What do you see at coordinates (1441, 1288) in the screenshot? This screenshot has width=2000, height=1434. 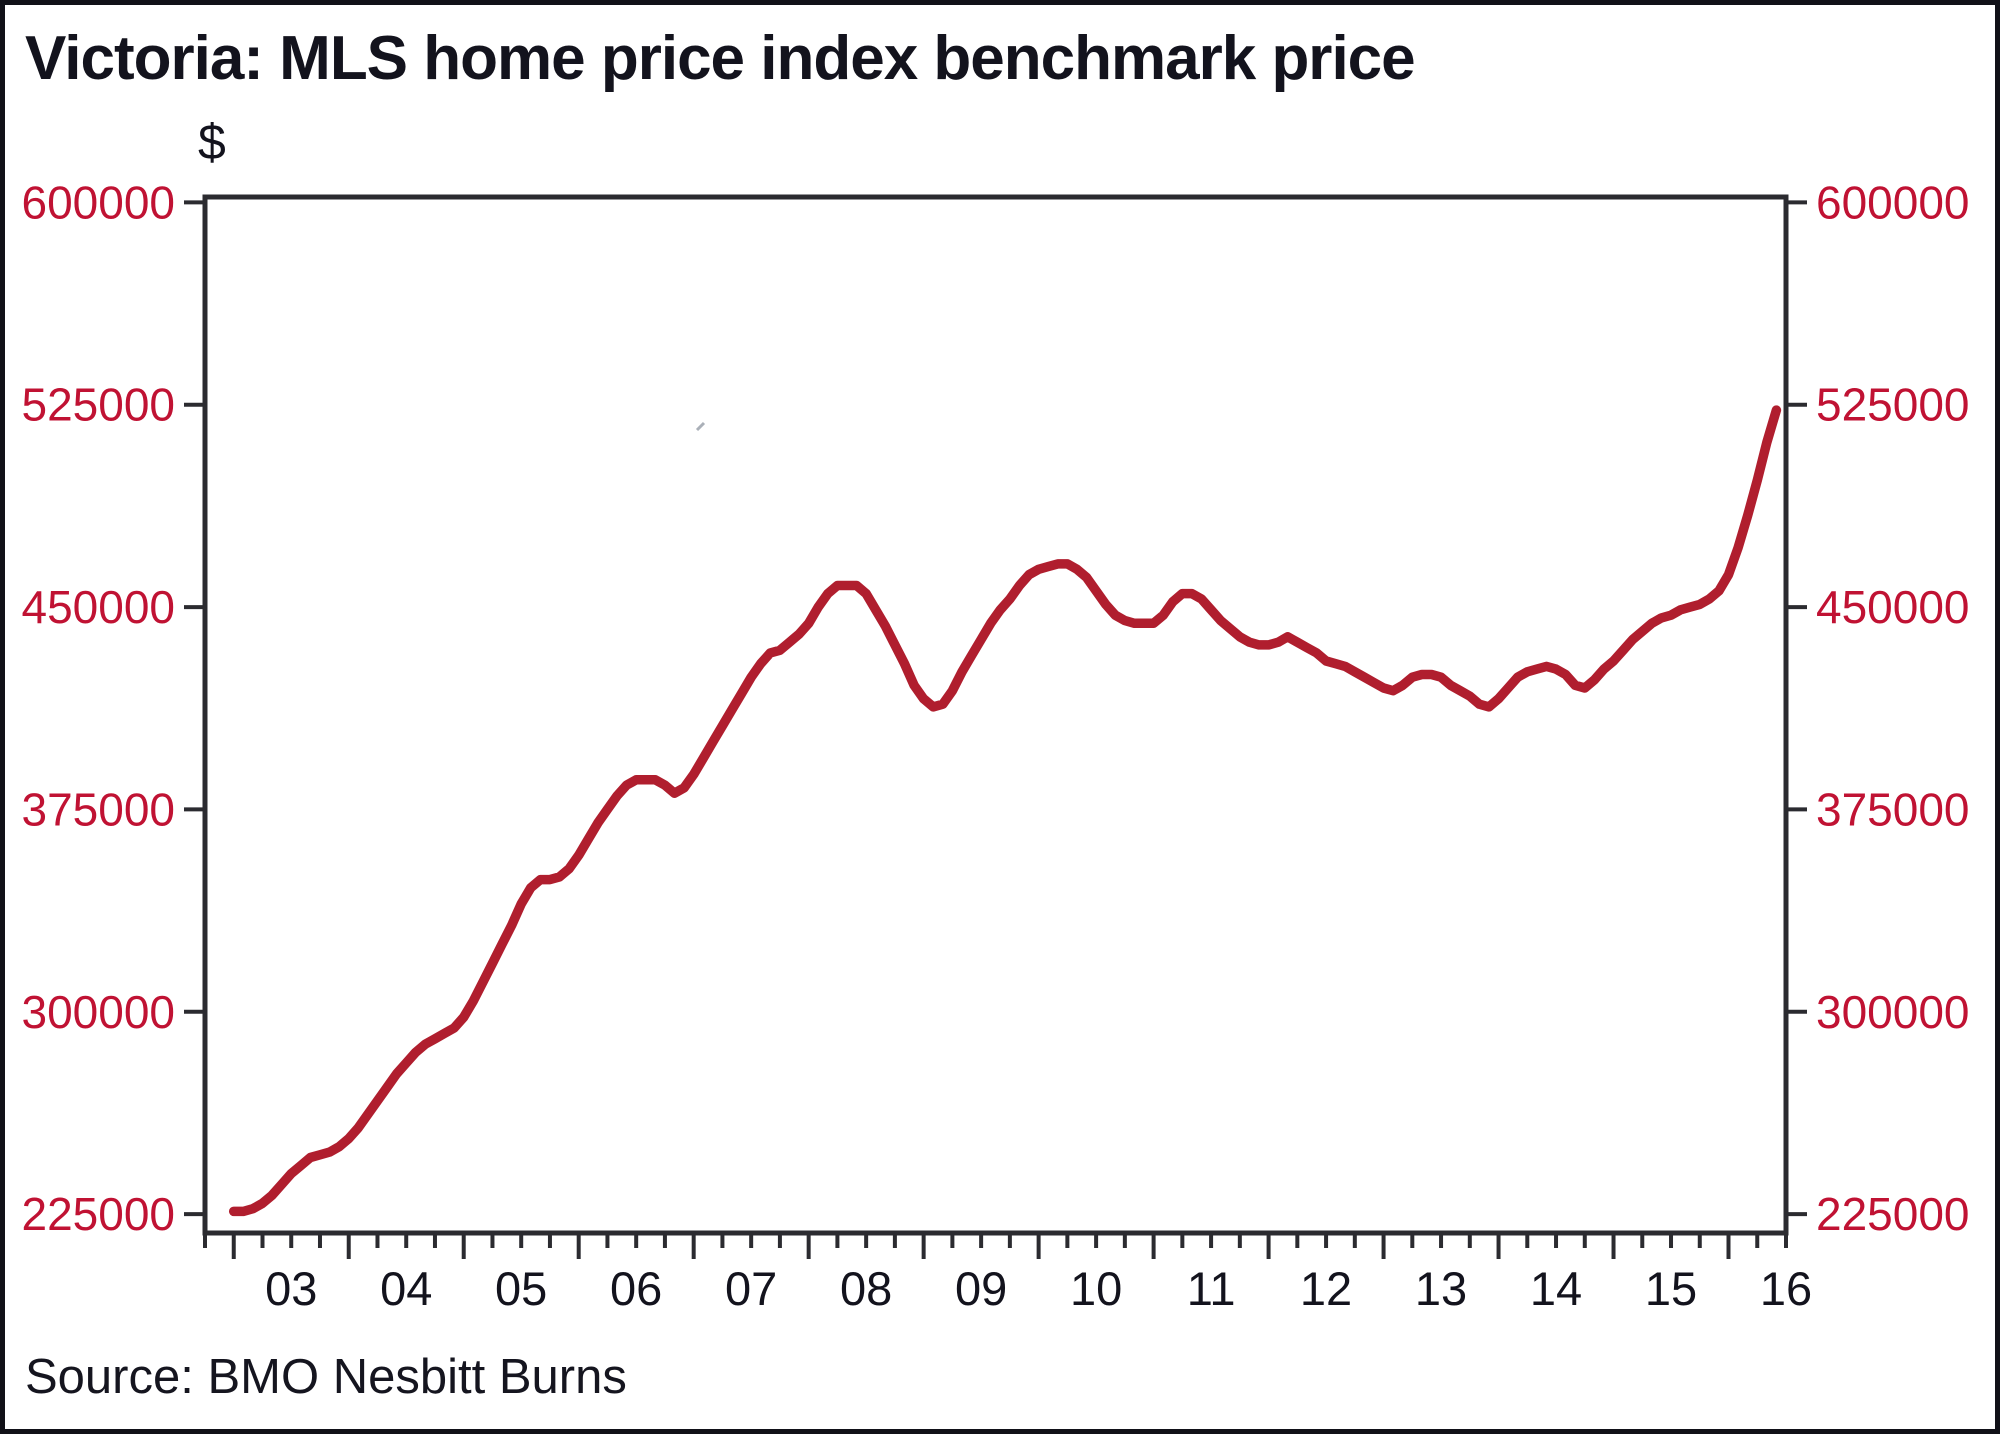 I see `x-axis-label: 13` at bounding box center [1441, 1288].